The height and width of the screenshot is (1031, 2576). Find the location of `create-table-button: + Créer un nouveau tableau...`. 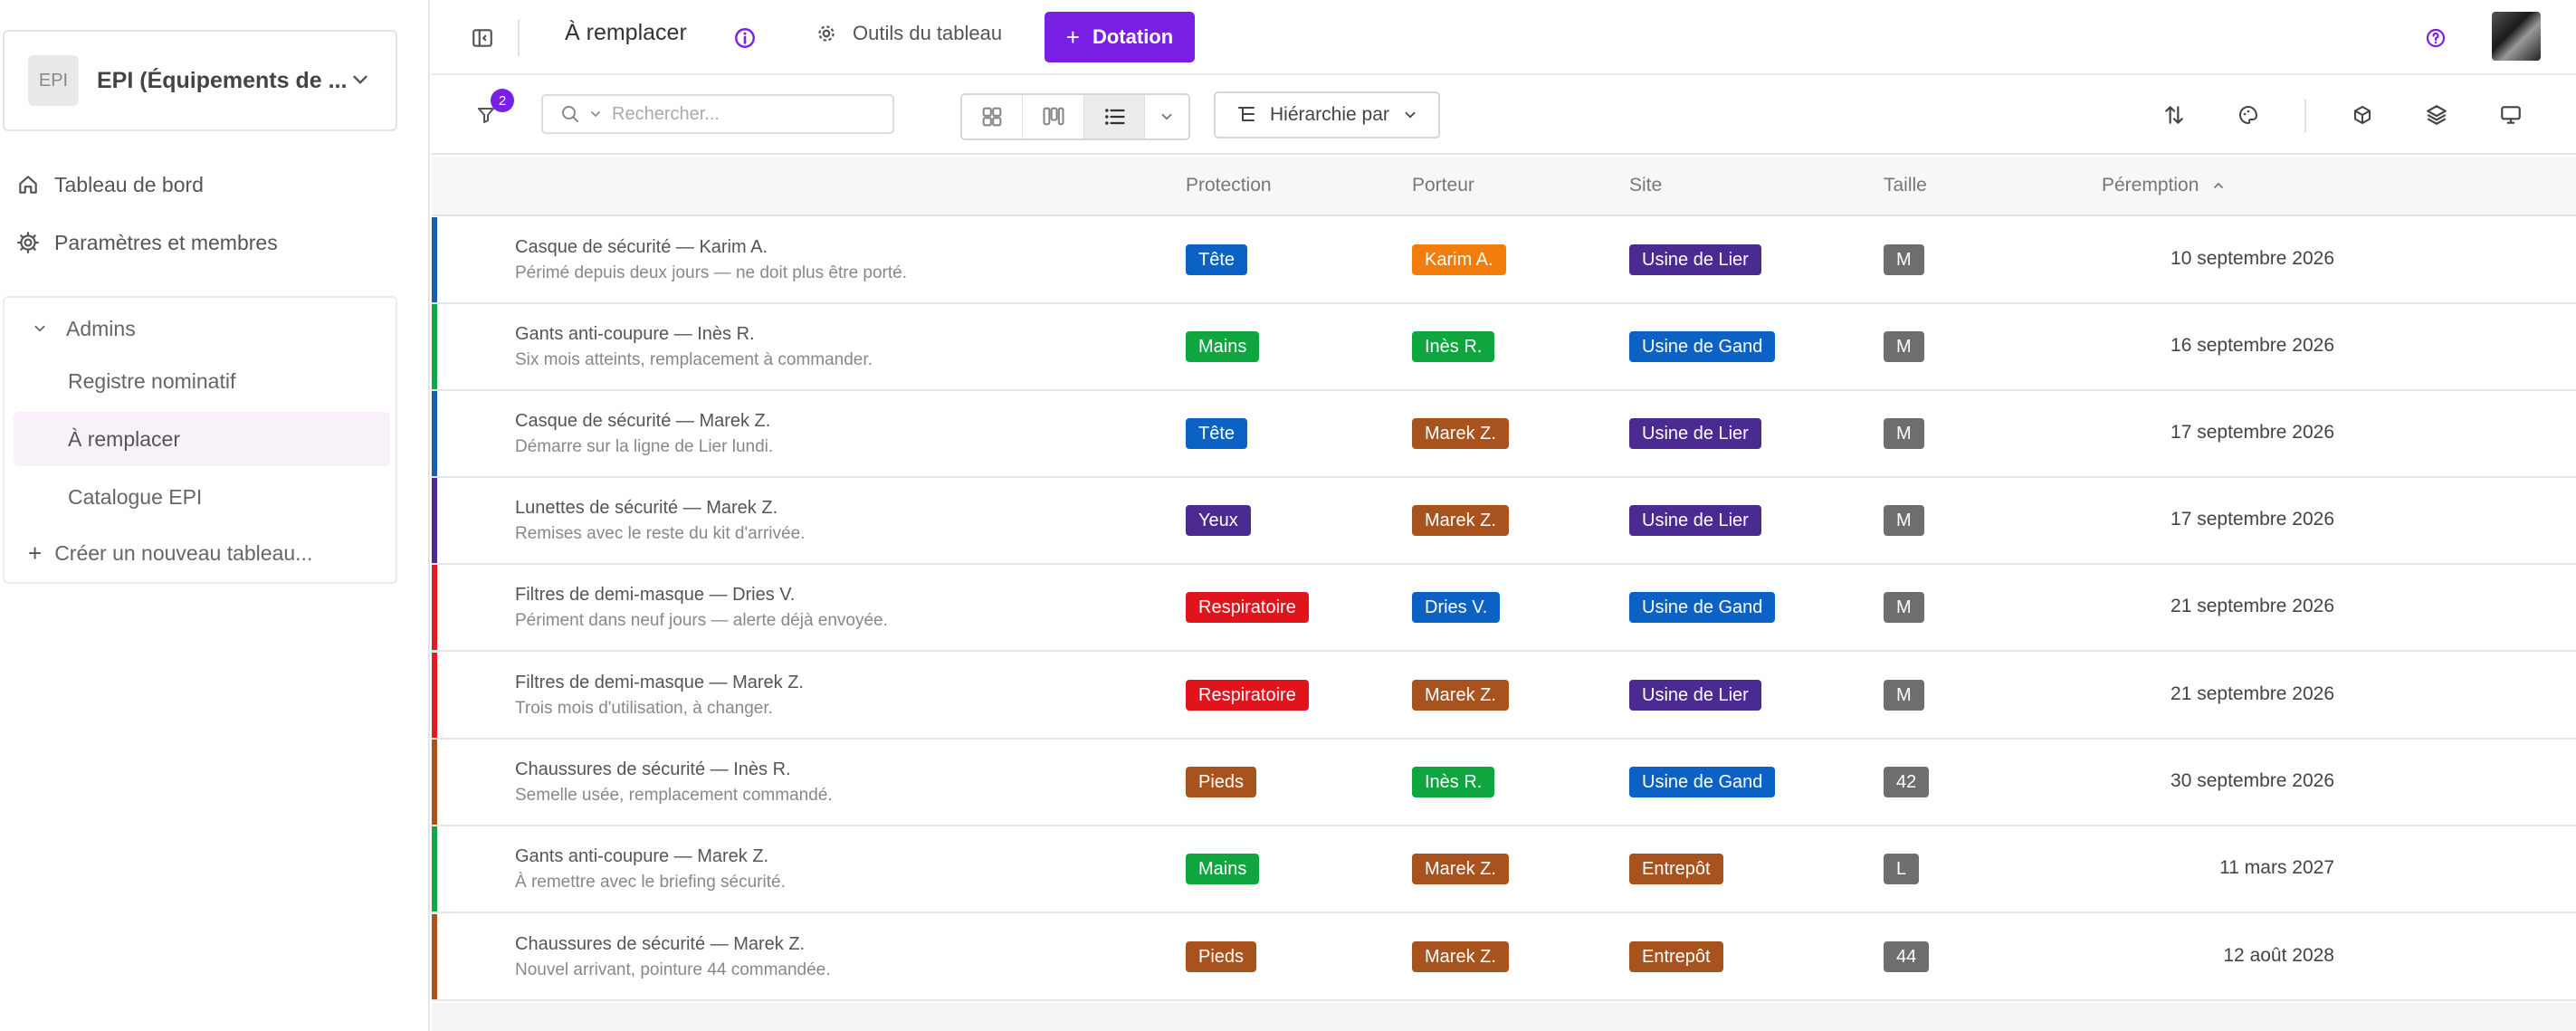

create-table-button: + Créer un nouveau tableau... is located at coordinates (170, 553).